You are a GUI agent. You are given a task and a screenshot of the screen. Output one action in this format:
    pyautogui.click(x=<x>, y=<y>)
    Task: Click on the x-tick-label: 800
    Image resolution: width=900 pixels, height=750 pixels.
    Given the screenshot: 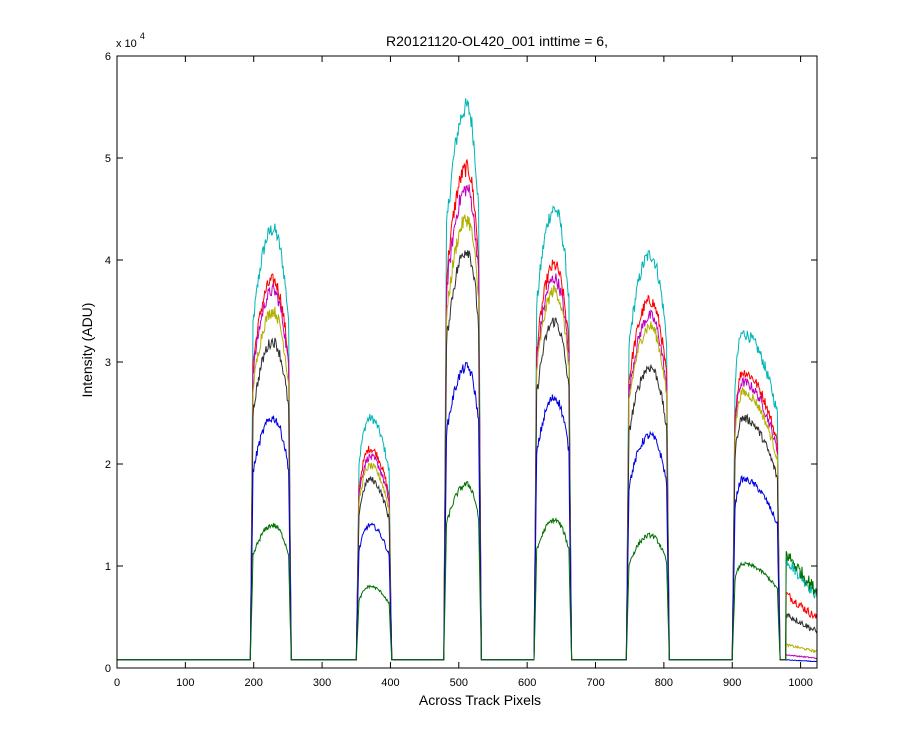 What is the action you would take?
    pyautogui.click(x=664, y=683)
    